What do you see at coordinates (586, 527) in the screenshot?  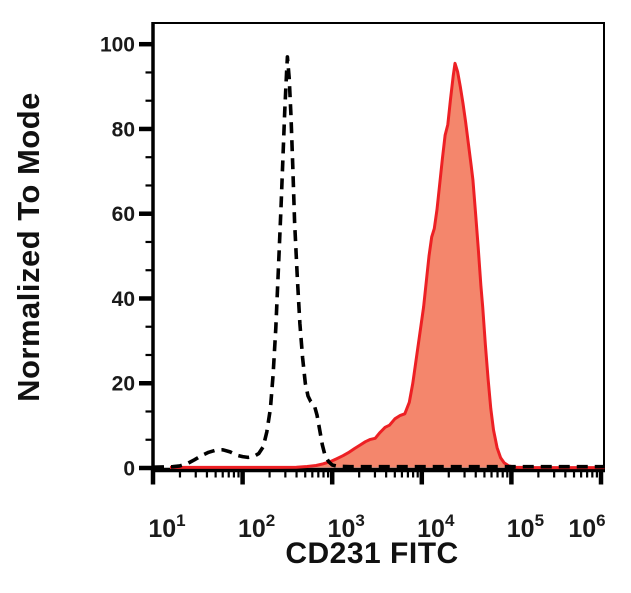 I see `x-tick-label: 10⁶` at bounding box center [586, 527].